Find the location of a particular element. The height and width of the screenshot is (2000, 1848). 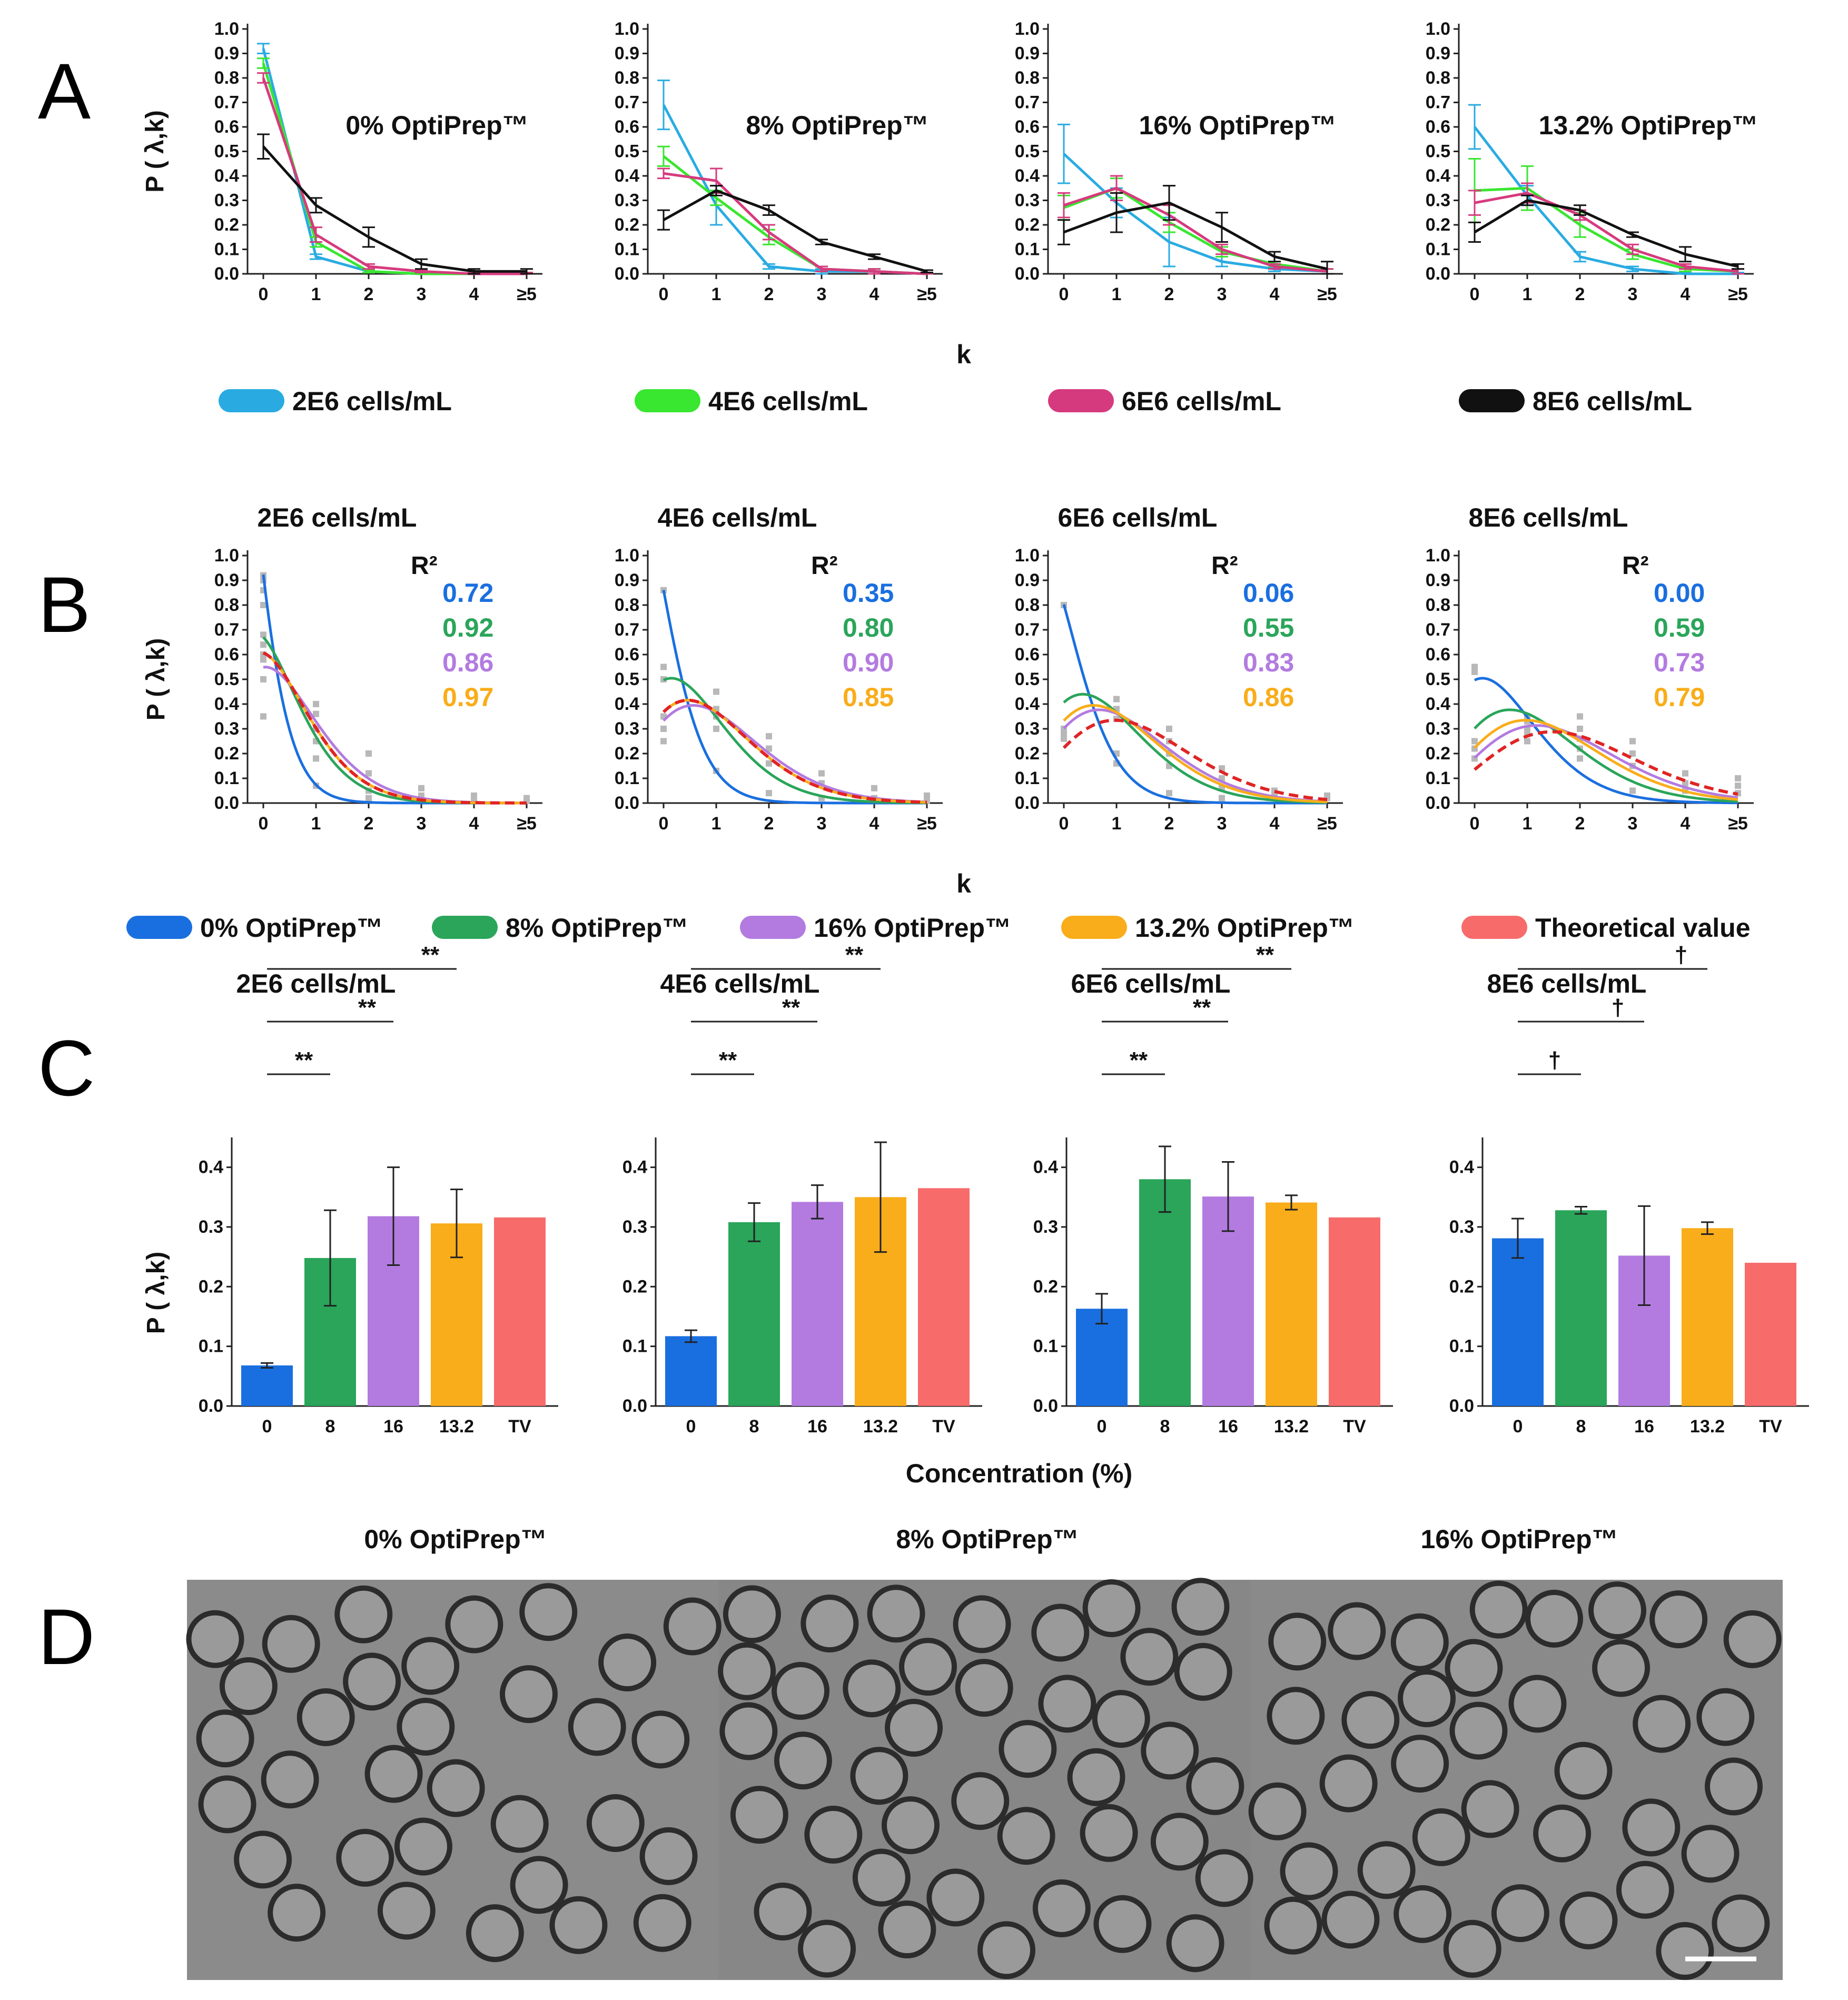

panel-a-sub0-y-tick-label: 0.4 is located at coordinates (226, 176).